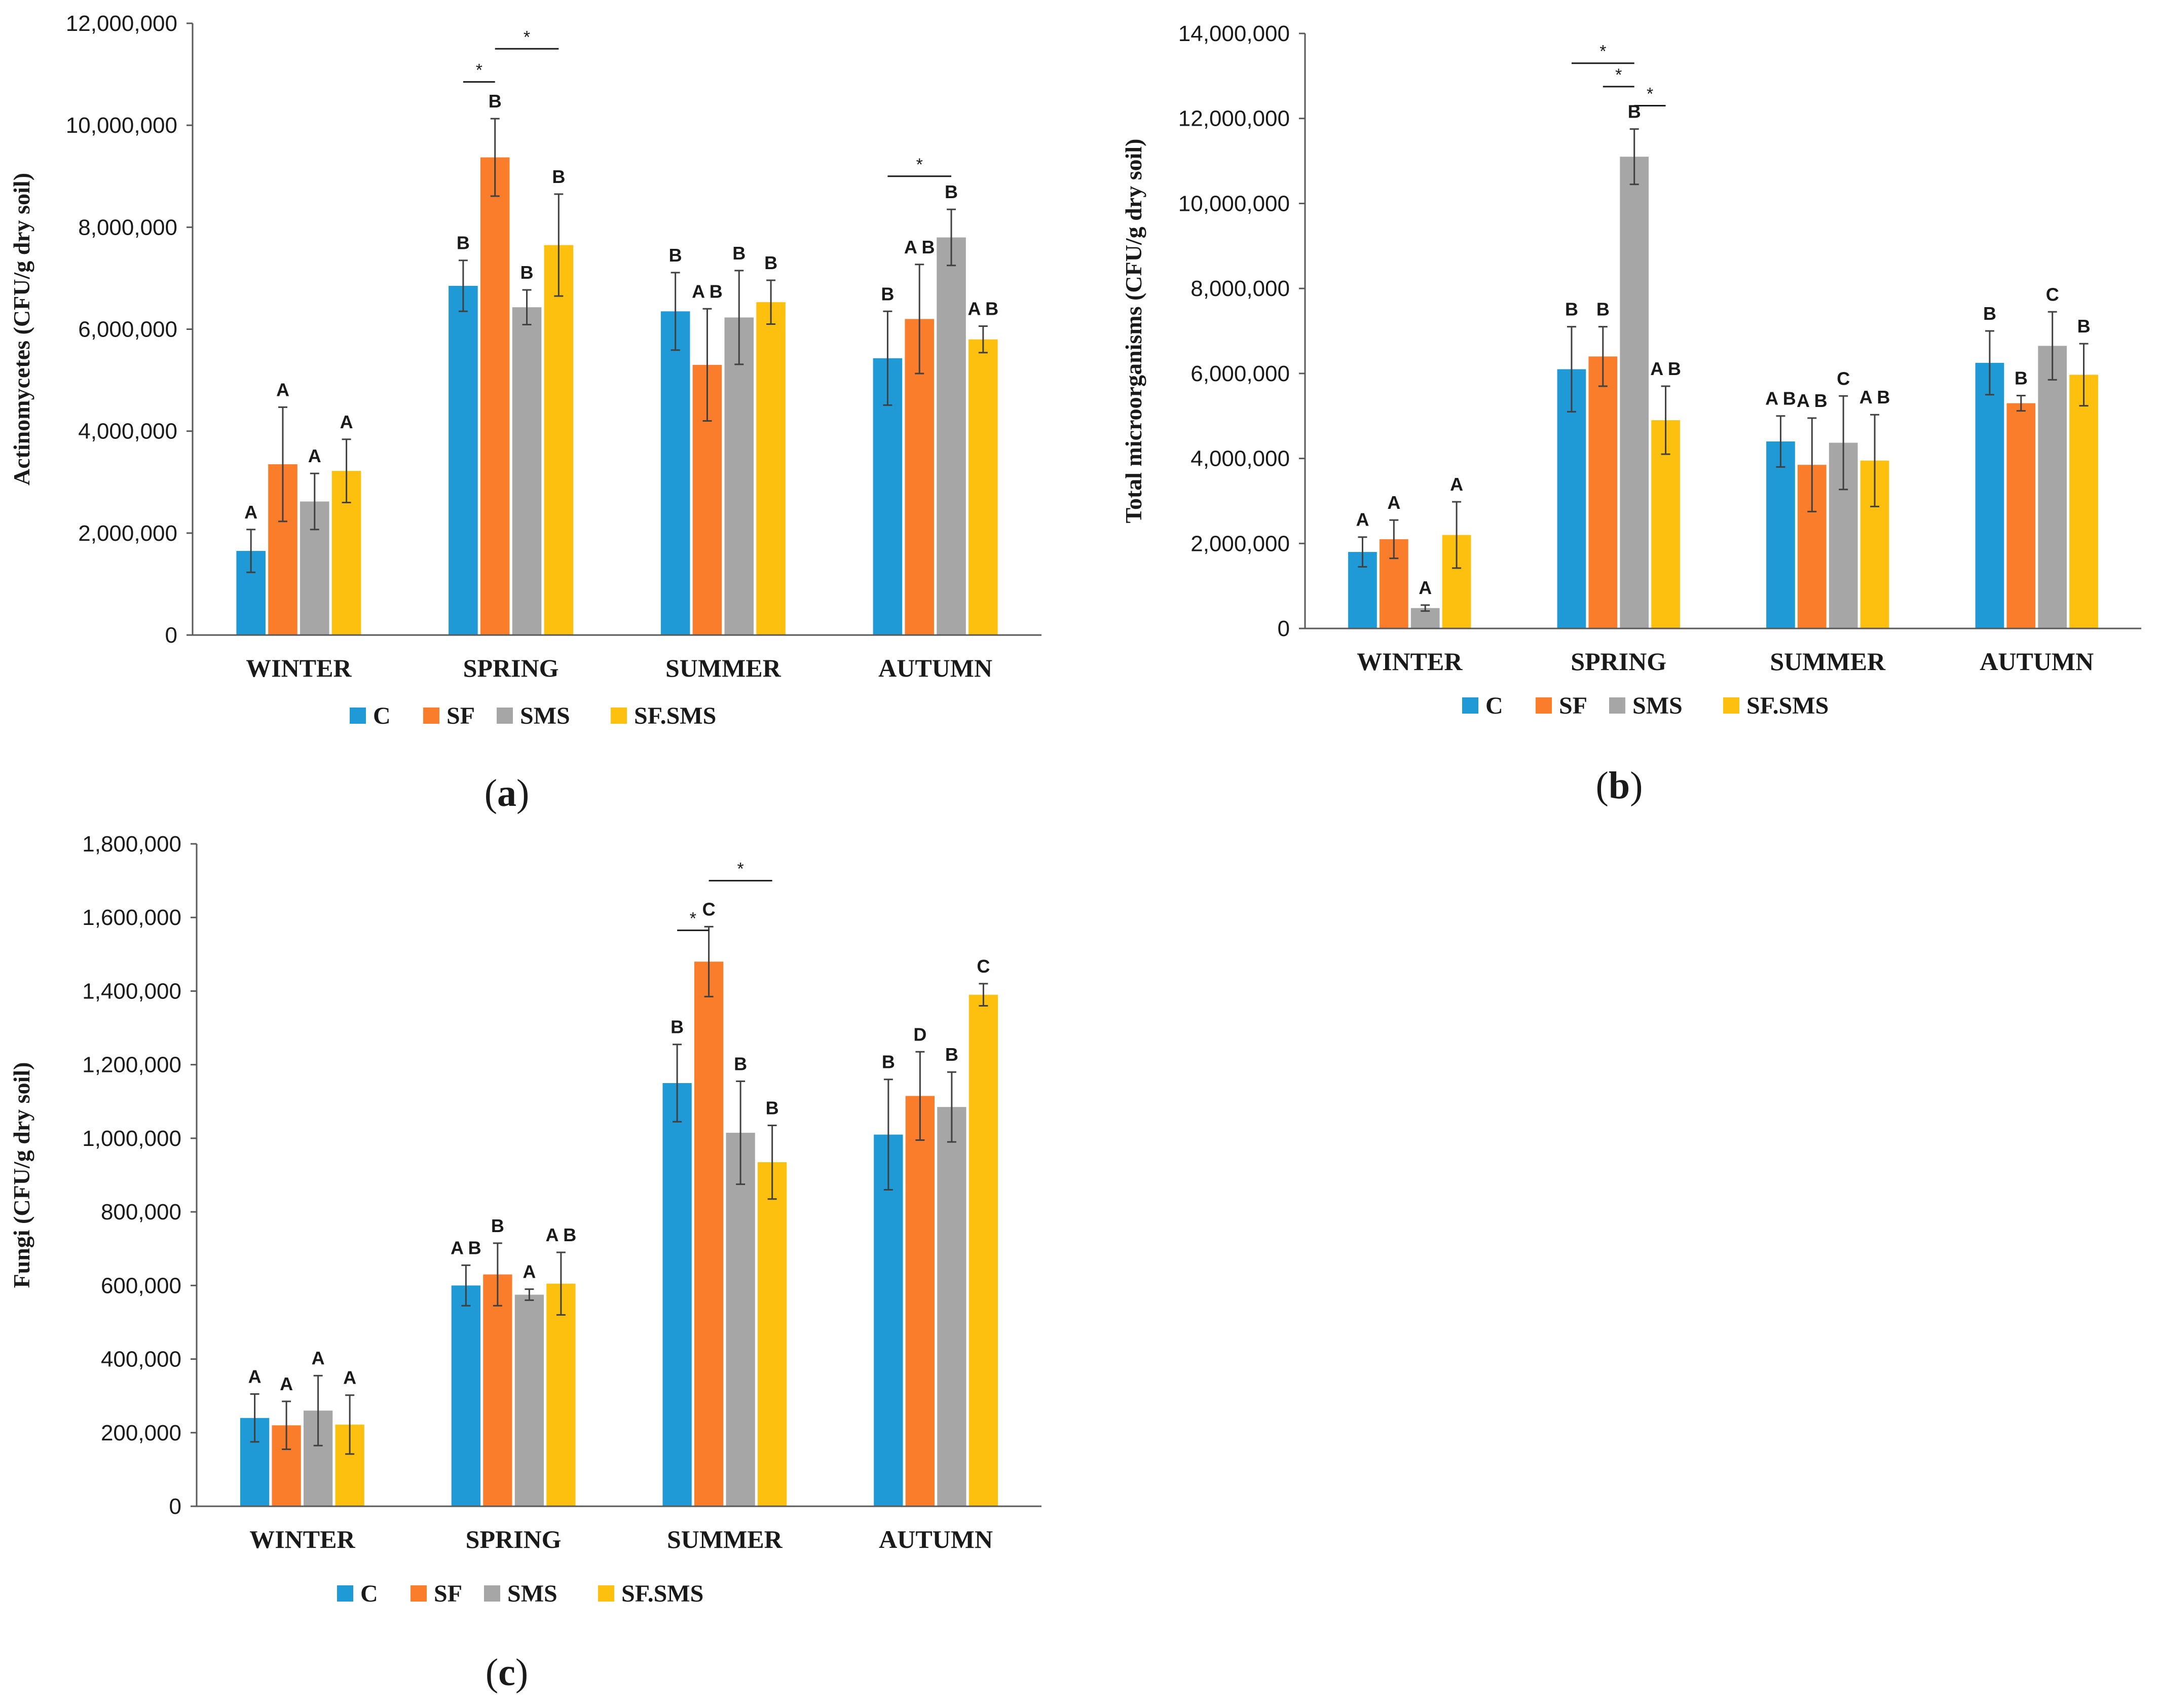 Image resolution: width=2159 pixels, height=1708 pixels. Describe the element at coordinates (951, 436) in the screenshot. I see `panel-a-bar-sms-autumn` at that location.